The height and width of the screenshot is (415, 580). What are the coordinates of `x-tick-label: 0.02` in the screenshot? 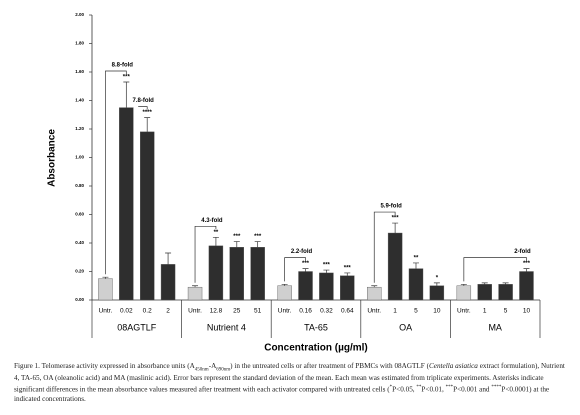 It's located at (126, 311).